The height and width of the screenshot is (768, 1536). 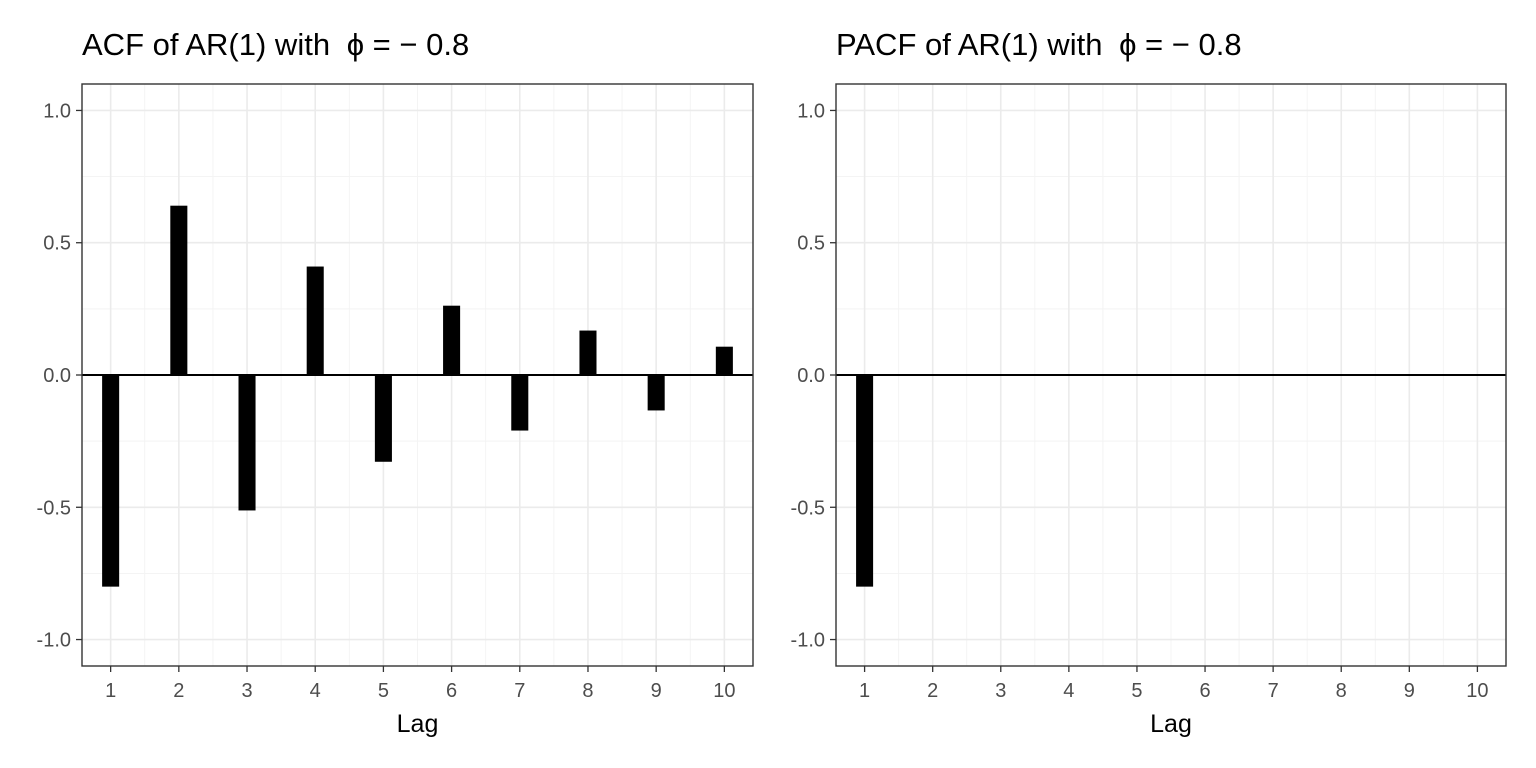 I want to click on acf-x-tick-label: 3, so click(x=246, y=691).